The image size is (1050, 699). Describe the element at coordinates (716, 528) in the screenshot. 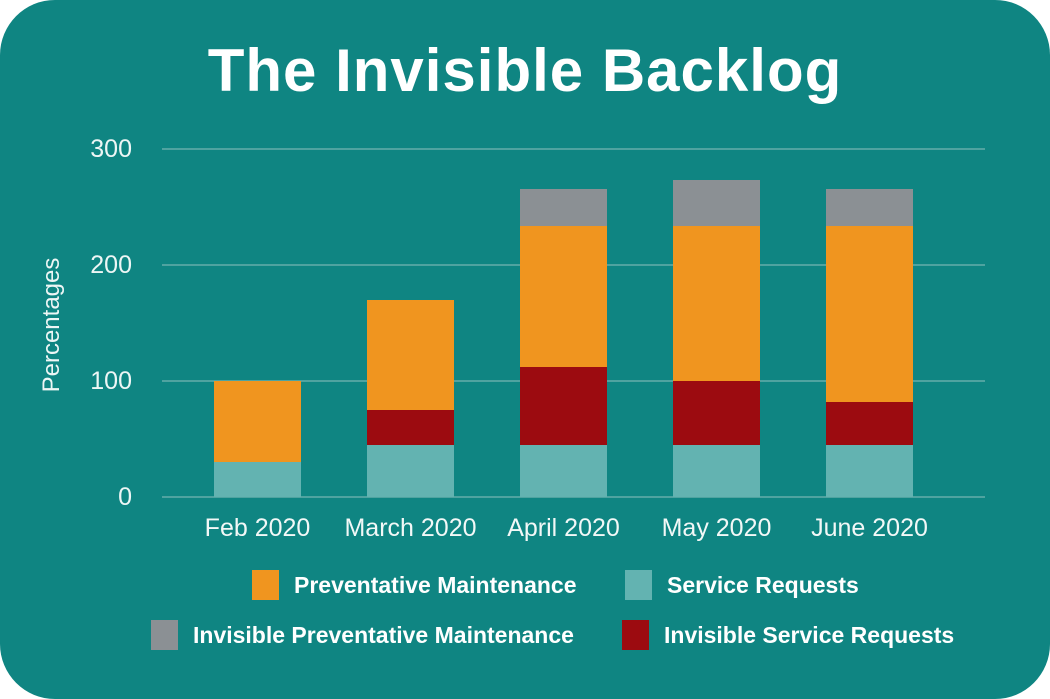

I see `x-tick-may-2020: May 2020` at that location.